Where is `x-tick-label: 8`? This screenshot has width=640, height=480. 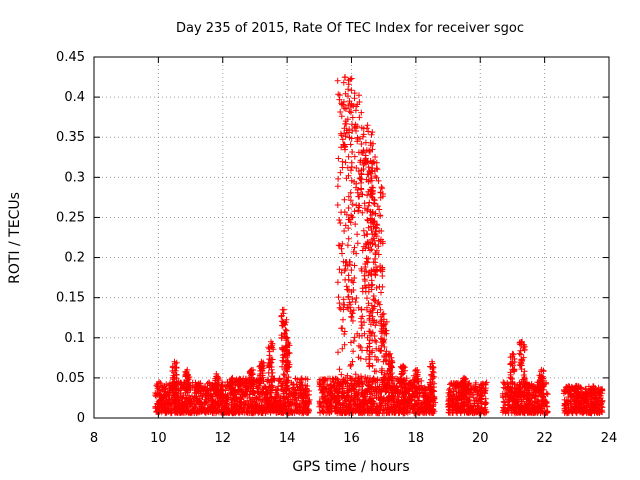
x-tick-label: 8 is located at coordinates (94, 438).